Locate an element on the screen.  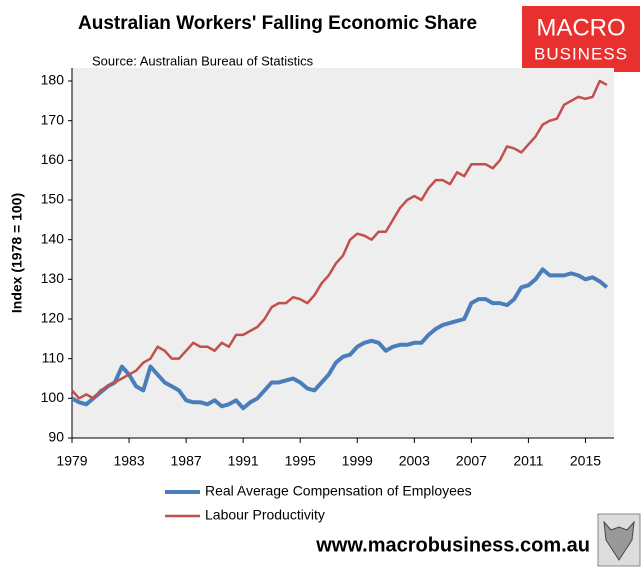
y-tick-label: 170 is located at coordinates (53, 119).